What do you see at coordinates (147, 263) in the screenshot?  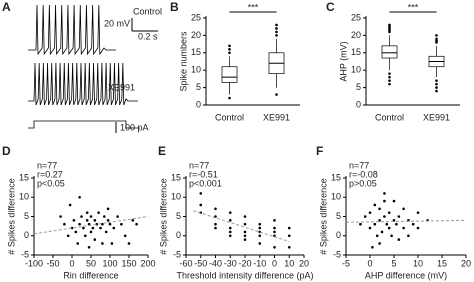 I see `x-tick-label: 200` at bounding box center [147, 263].